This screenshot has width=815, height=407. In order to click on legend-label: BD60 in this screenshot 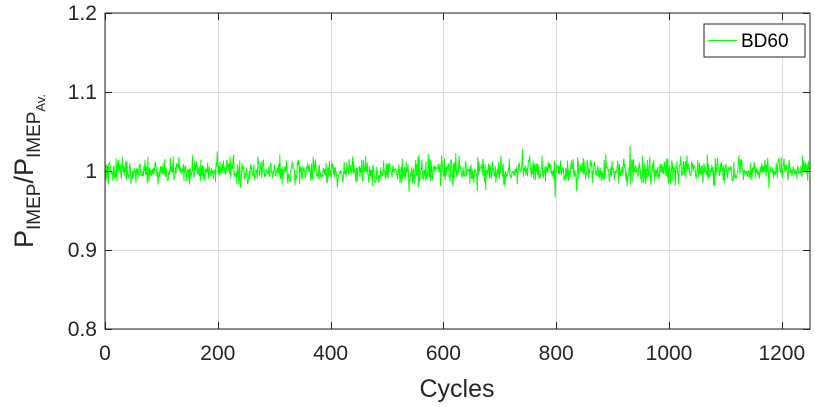, I will do `click(765, 41)`.